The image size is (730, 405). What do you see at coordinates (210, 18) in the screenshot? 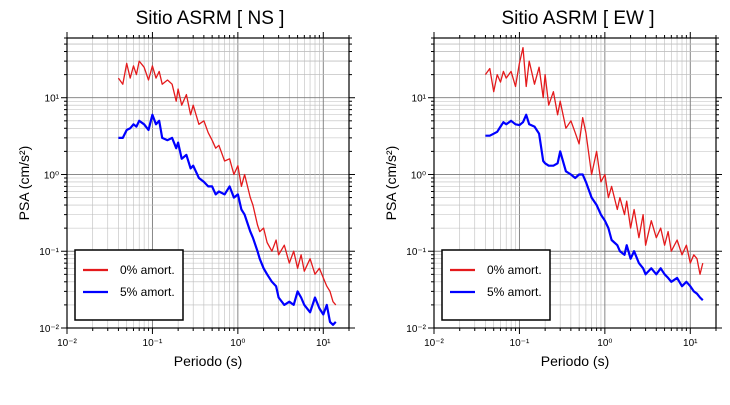
I see `chart-title: Sitio ASRM [ NS ]` at bounding box center [210, 18].